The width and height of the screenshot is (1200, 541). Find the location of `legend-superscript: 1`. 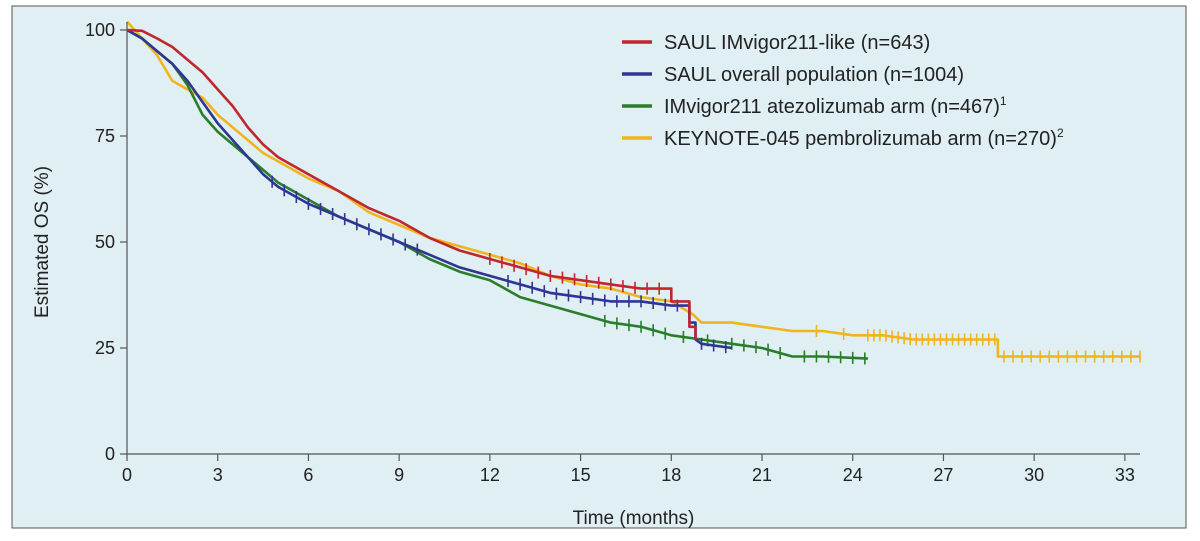

legend-superscript: 1 is located at coordinates (1003, 101).